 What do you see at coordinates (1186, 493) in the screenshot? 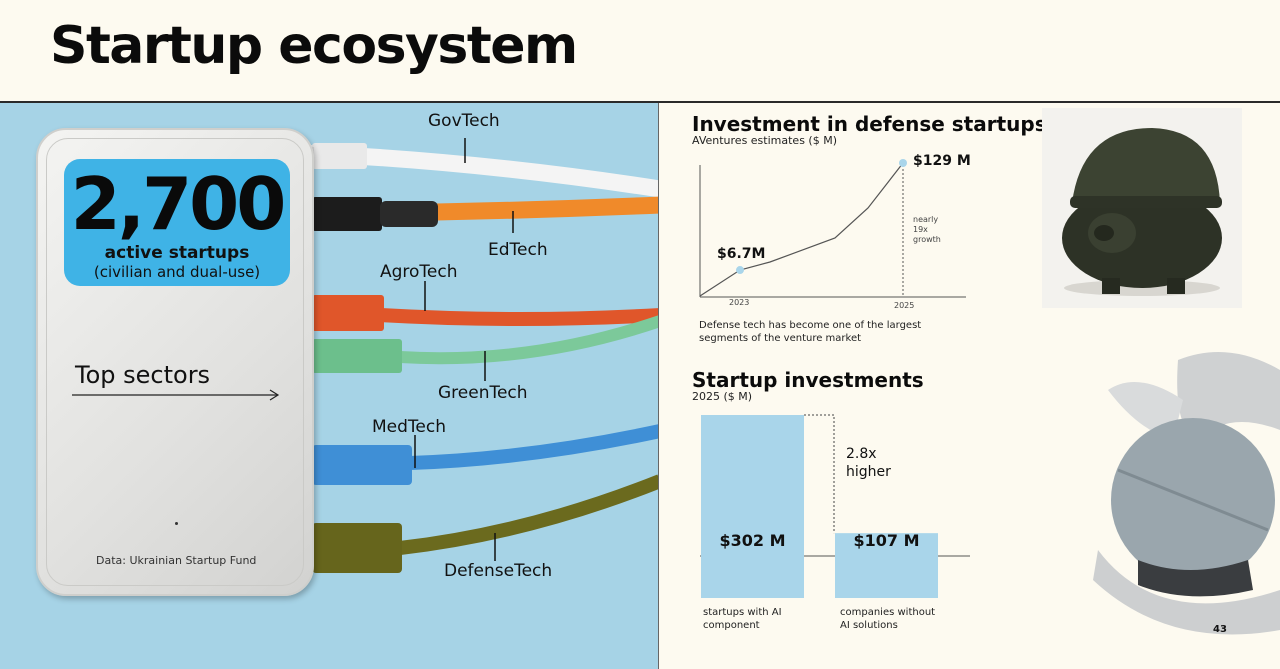
I see `robotic-hand-pill-photo` at bounding box center [1186, 493].